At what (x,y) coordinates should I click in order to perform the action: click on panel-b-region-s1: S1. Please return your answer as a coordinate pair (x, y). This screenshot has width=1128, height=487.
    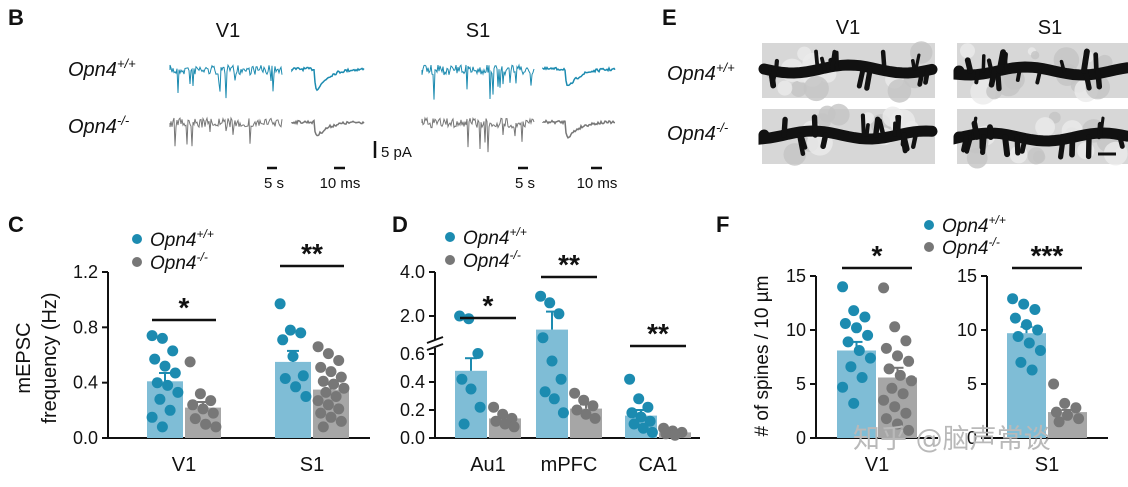
    Looking at the image, I should click on (478, 31).